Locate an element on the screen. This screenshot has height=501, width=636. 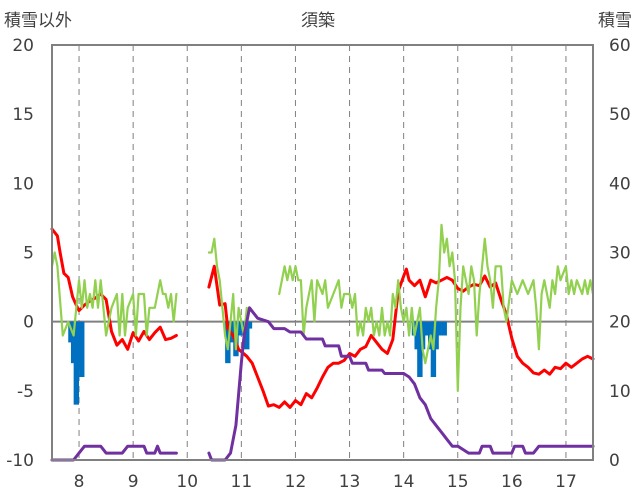
right-axis-label: 積雪 is located at coordinates (615, 21).